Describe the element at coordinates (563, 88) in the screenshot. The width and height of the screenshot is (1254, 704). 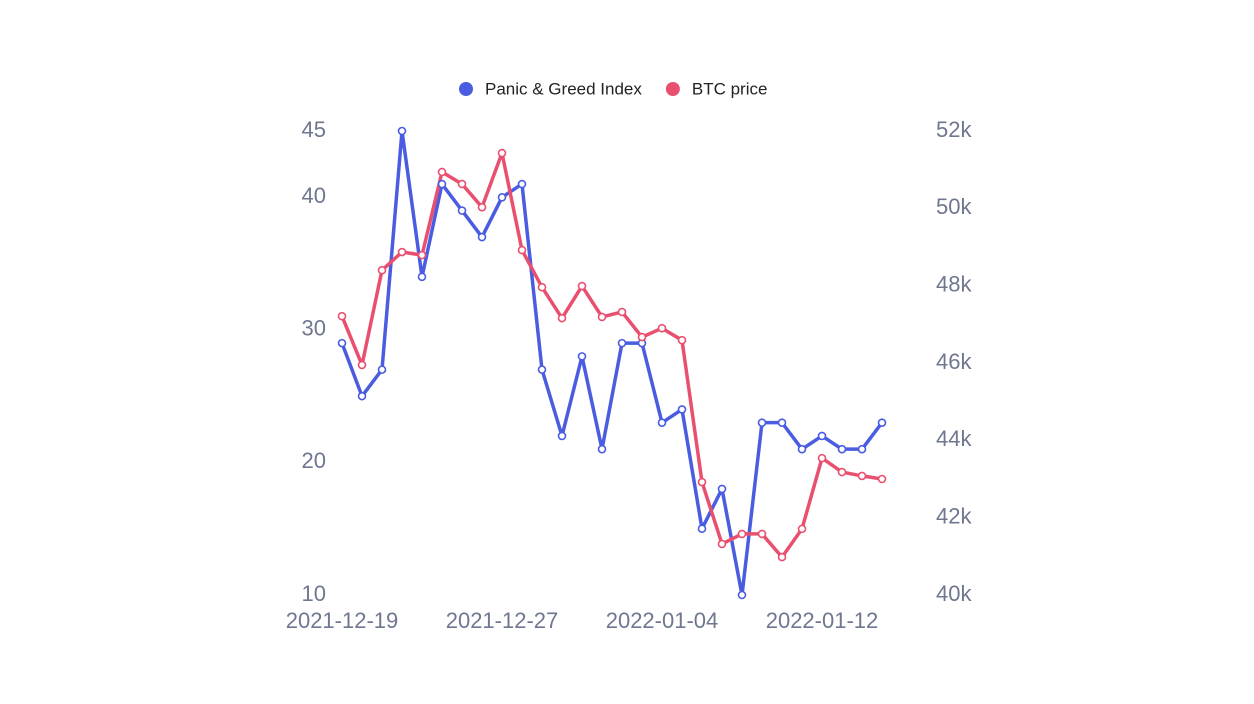
I see `legend-label: Panic & Greed Index` at that location.